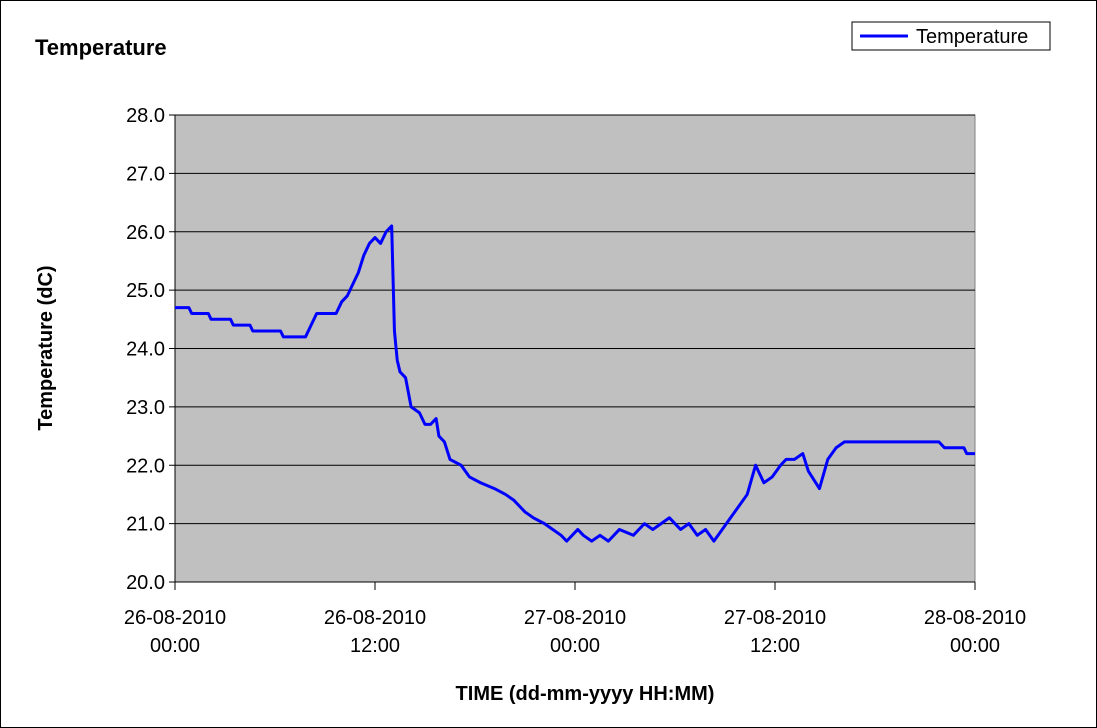 The width and height of the screenshot is (1097, 728). Describe the element at coordinates (145, 350) in the screenshot. I see `y-tick-label: 24.0` at that location.